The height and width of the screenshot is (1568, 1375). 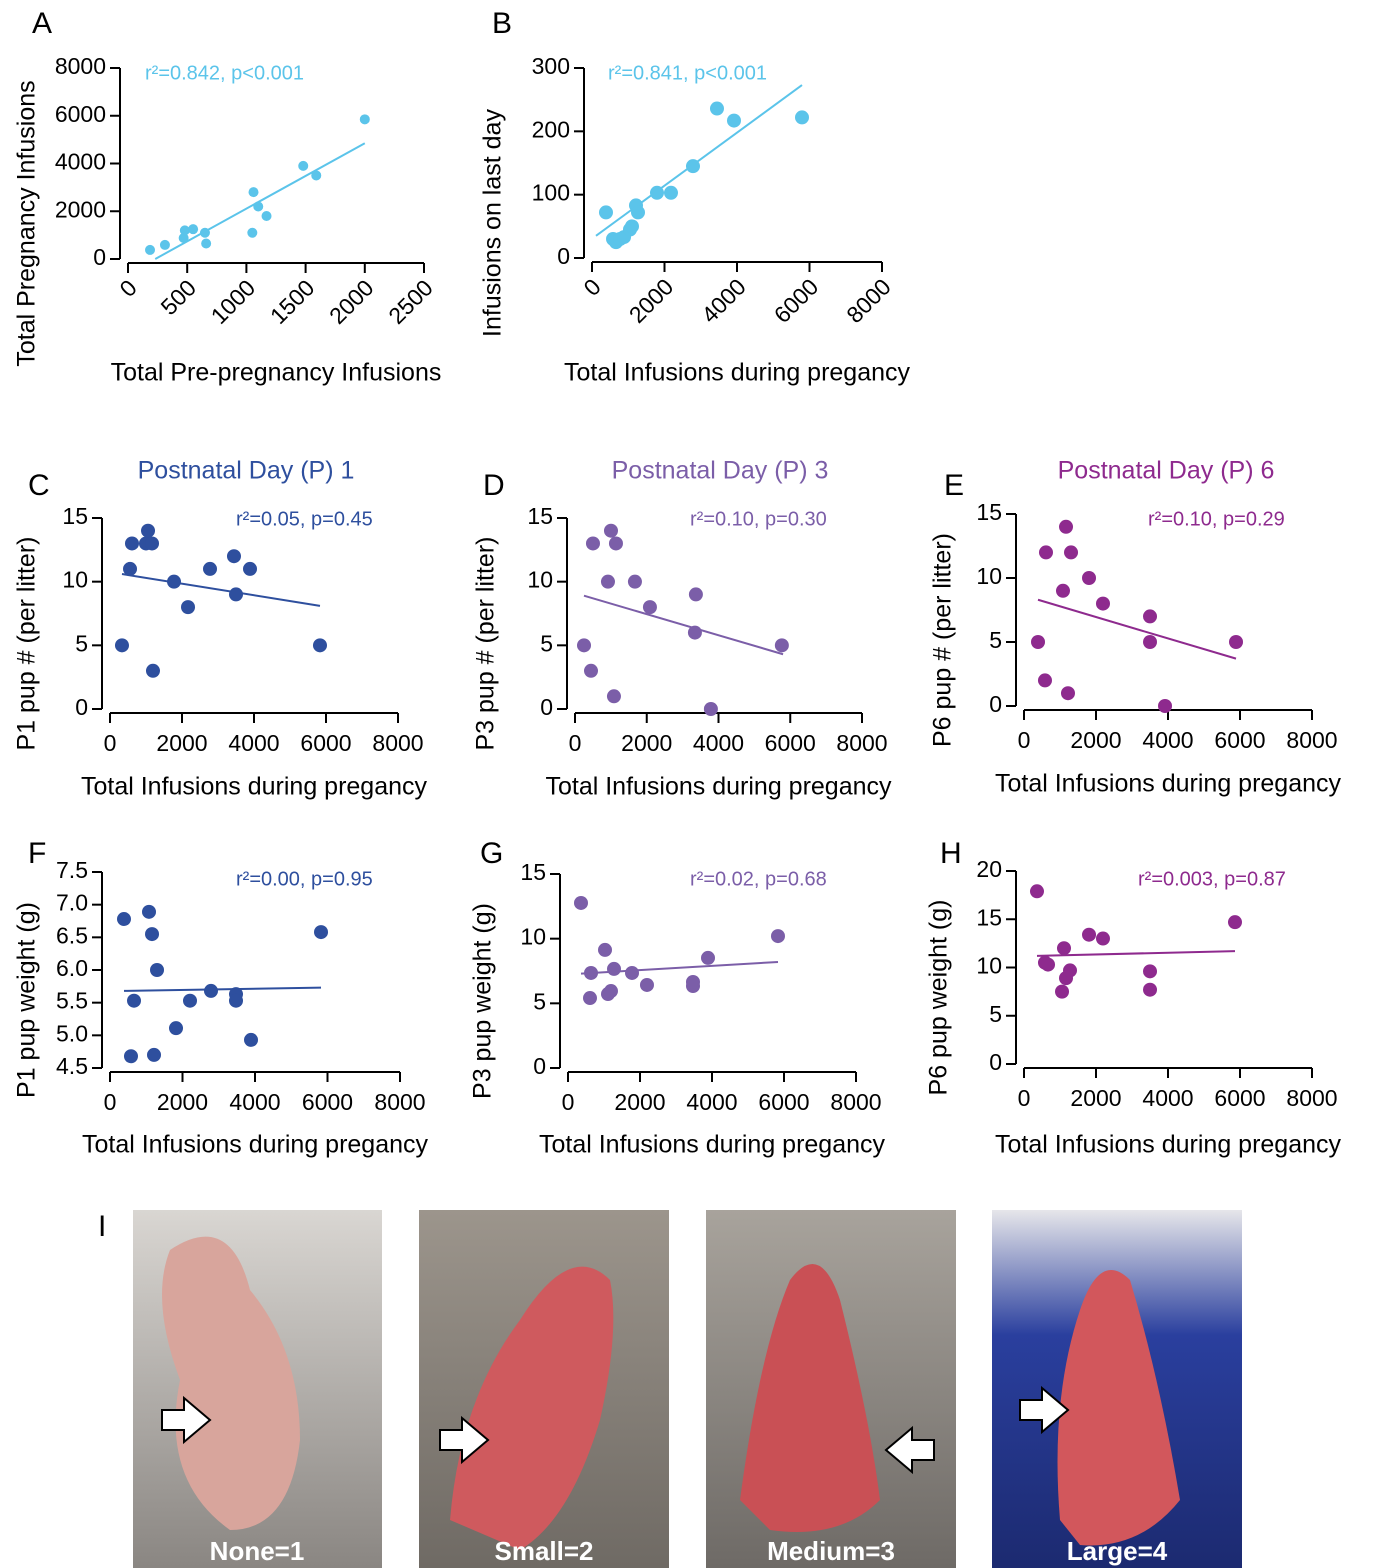 What do you see at coordinates (224, 73) in the screenshot?
I see `annotation: r²=0.842, p<0.001` at bounding box center [224, 73].